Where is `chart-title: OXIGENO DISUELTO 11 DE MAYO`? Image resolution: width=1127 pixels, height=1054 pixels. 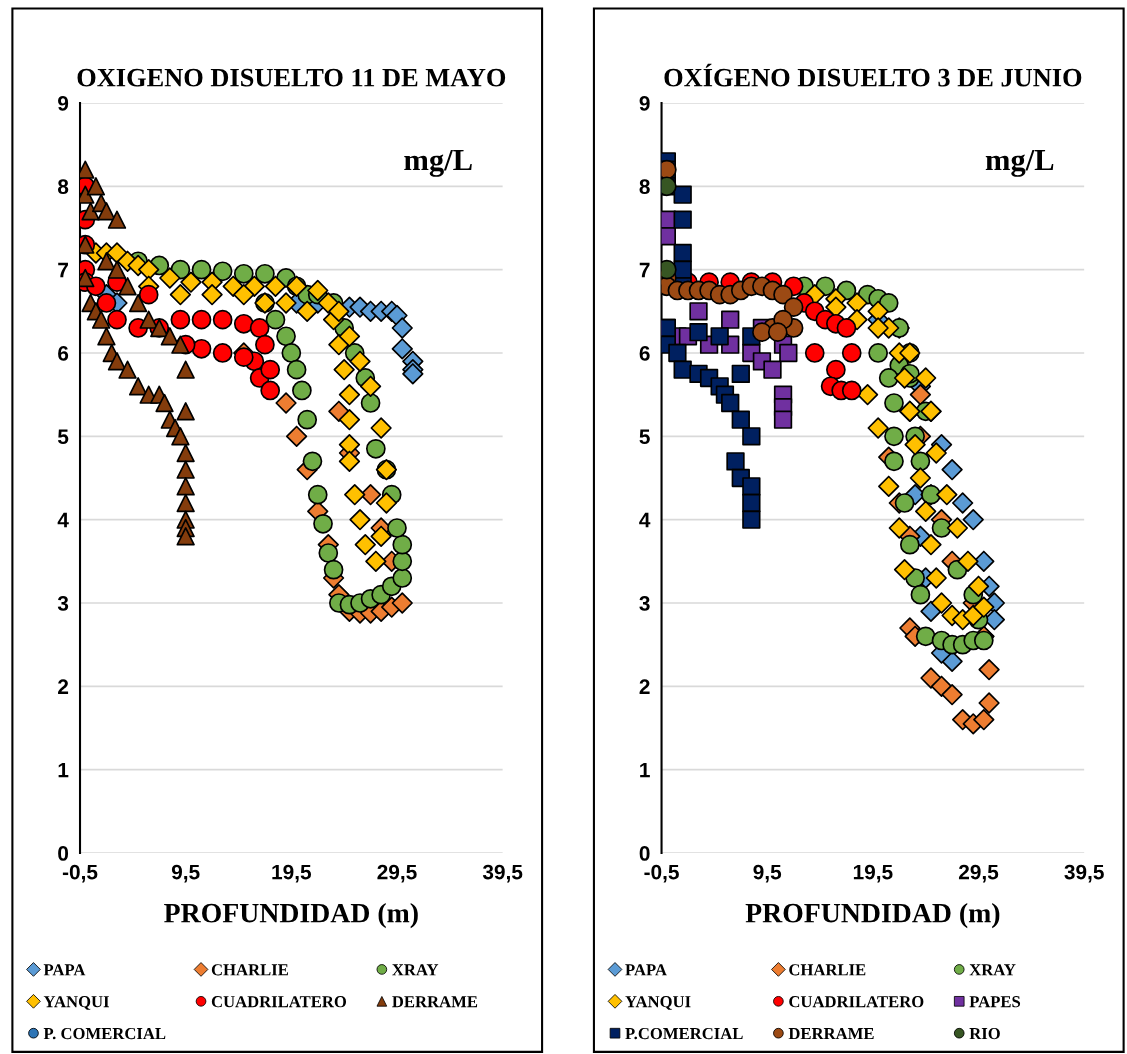 chart-title: OXIGENO DISUELTO 11 DE MAYO is located at coordinates (291, 77).